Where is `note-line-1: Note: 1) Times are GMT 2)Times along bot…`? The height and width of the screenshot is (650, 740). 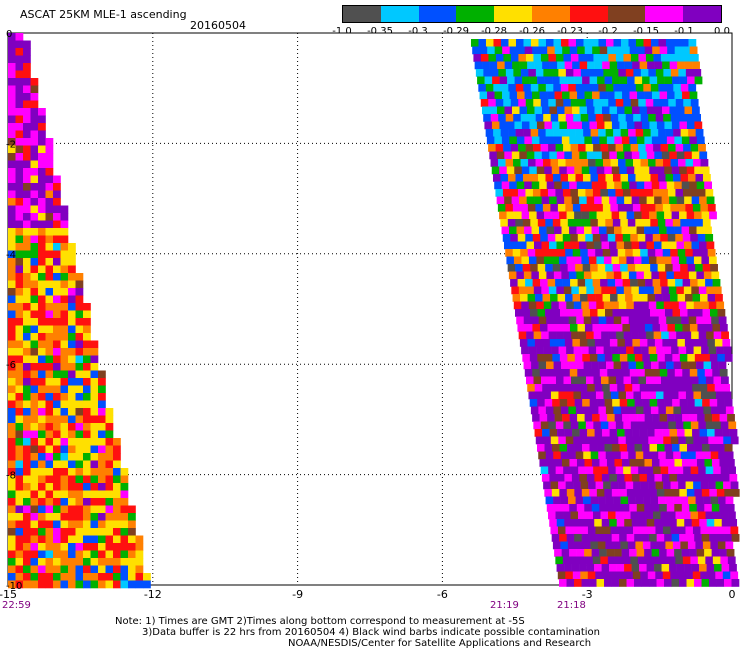 note-line-1: Note: 1) Times are GMT 2)Times along bot… is located at coordinates (320, 621).